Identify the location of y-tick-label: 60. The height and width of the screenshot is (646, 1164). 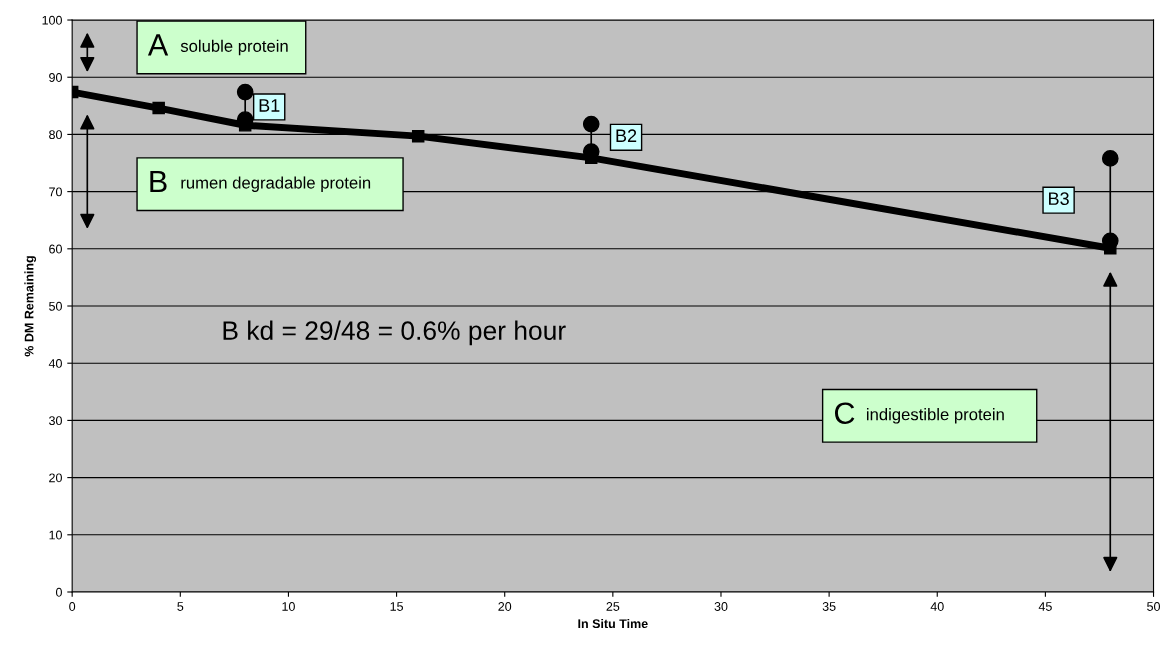
(55, 249).